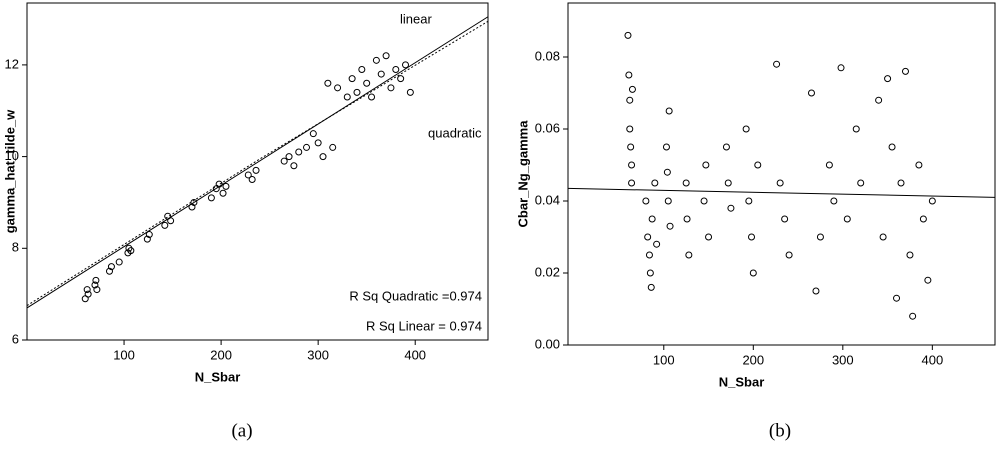 Image resolution: width=996 pixels, height=450 pixels. Describe the element at coordinates (15, 247) in the screenshot. I see `y-tick-label: 8` at that location.